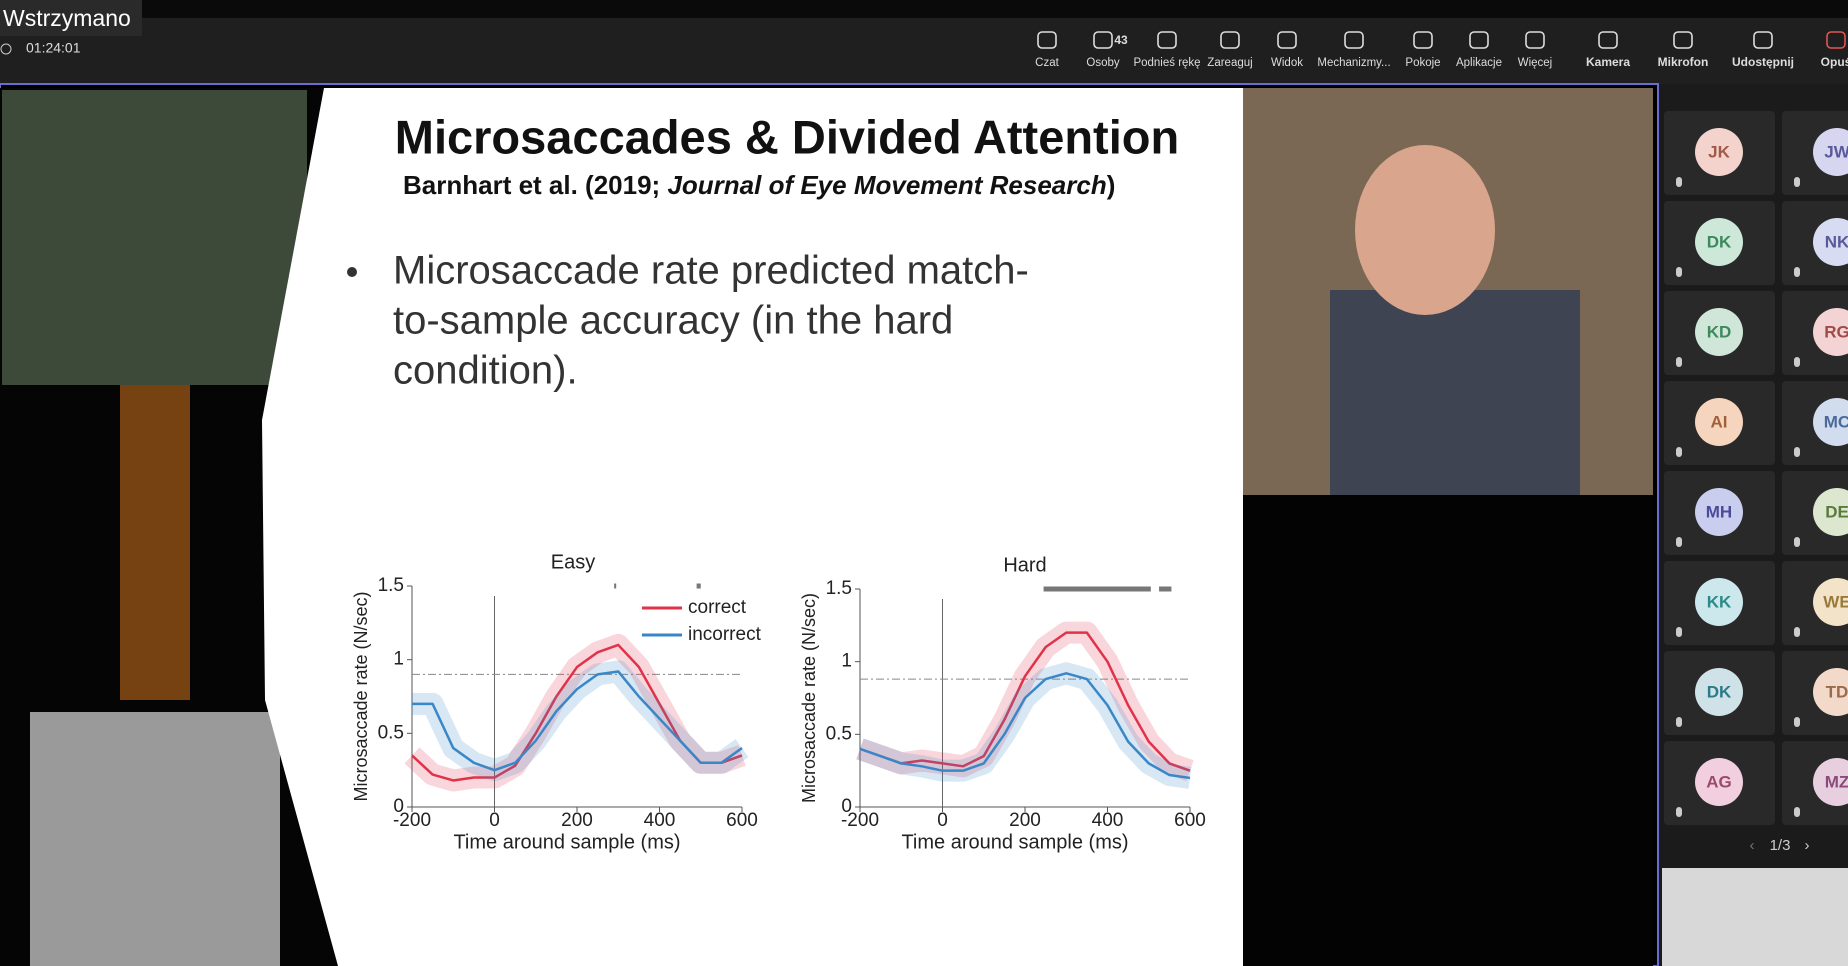  I want to click on self-video, so click(1755, 917).